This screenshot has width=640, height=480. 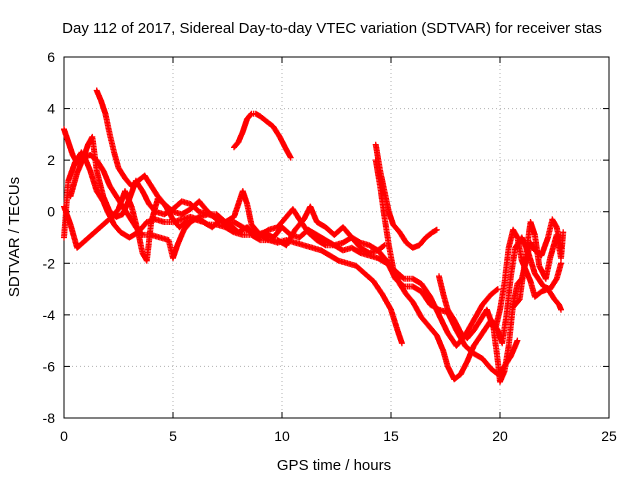 What do you see at coordinates (51, 109) in the screenshot?
I see `y-tick-label: 4` at bounding box center [51, 109].